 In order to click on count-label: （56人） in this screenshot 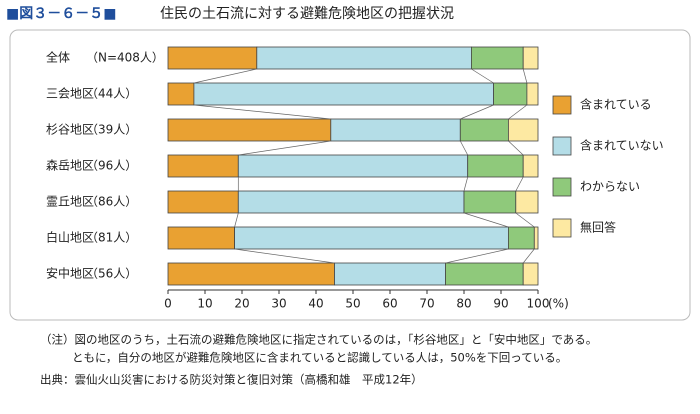, I will do `click(111, 274)`.